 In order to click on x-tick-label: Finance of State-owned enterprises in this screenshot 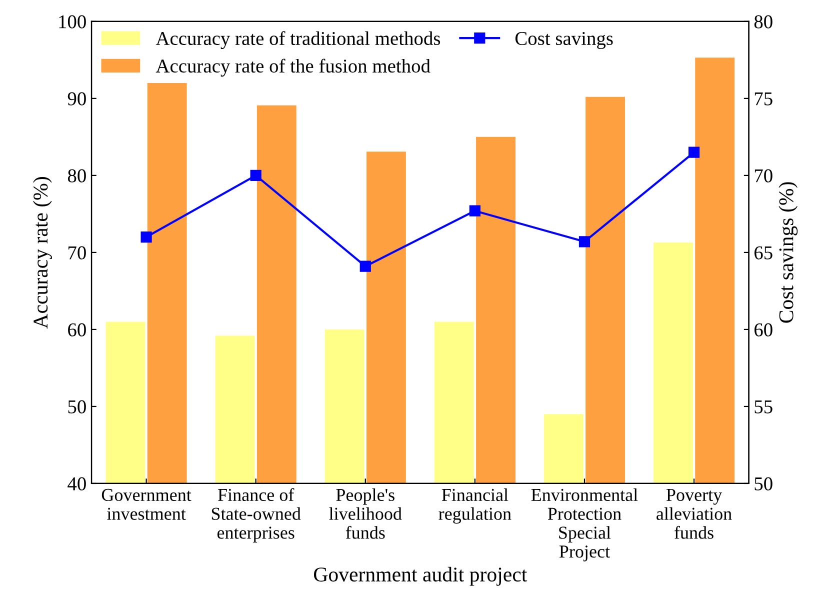, I will do `click(256, 515)`.